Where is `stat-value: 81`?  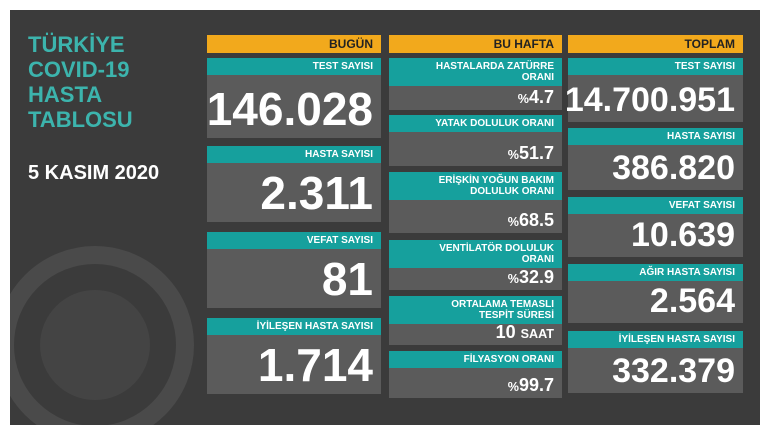 stat-value: 81 is located at coordinates (347, 279).